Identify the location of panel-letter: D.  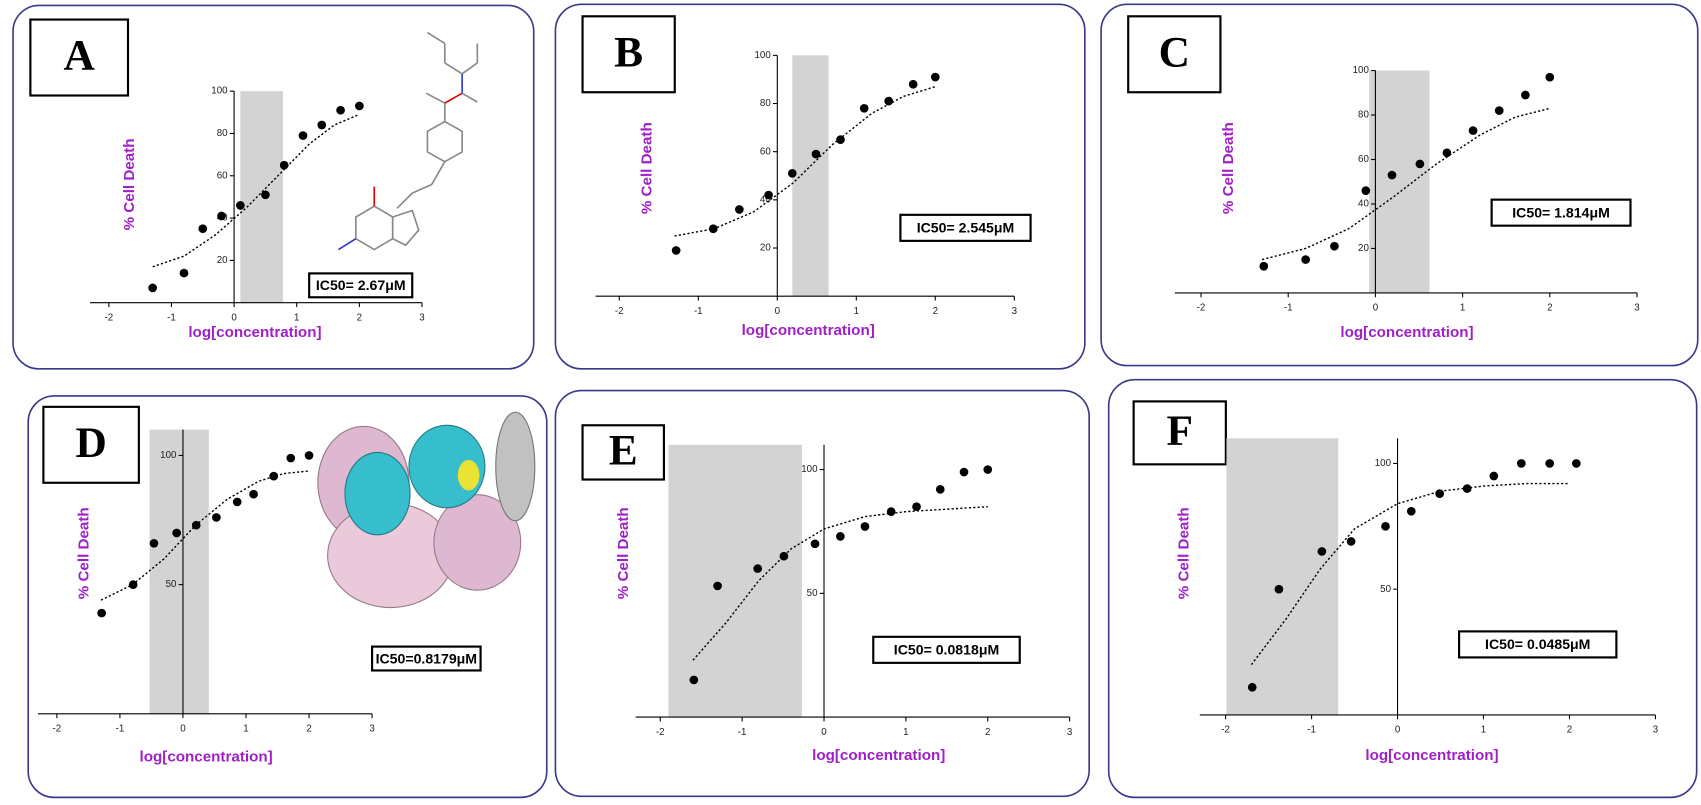
(90, 443).